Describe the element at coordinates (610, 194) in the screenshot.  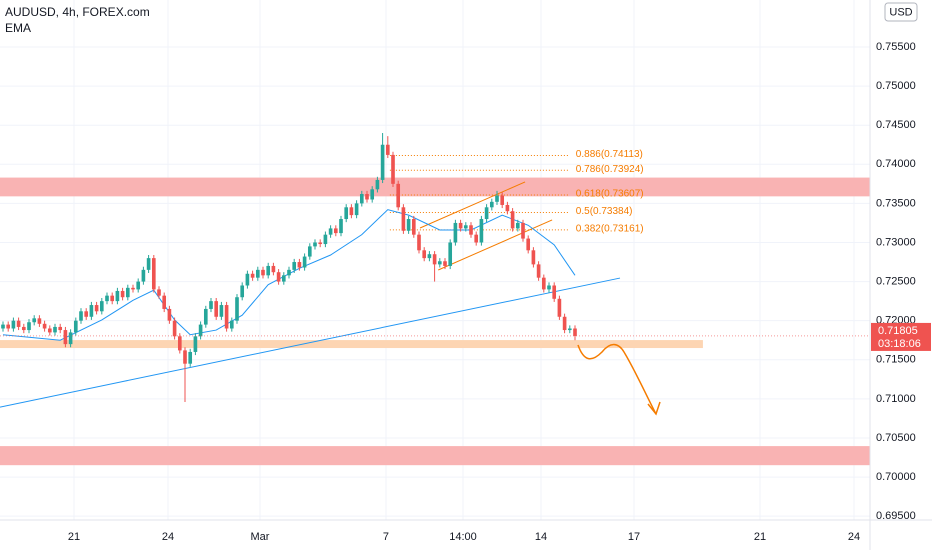
I see `fib-label: 0.618(0.73607)` at that location.